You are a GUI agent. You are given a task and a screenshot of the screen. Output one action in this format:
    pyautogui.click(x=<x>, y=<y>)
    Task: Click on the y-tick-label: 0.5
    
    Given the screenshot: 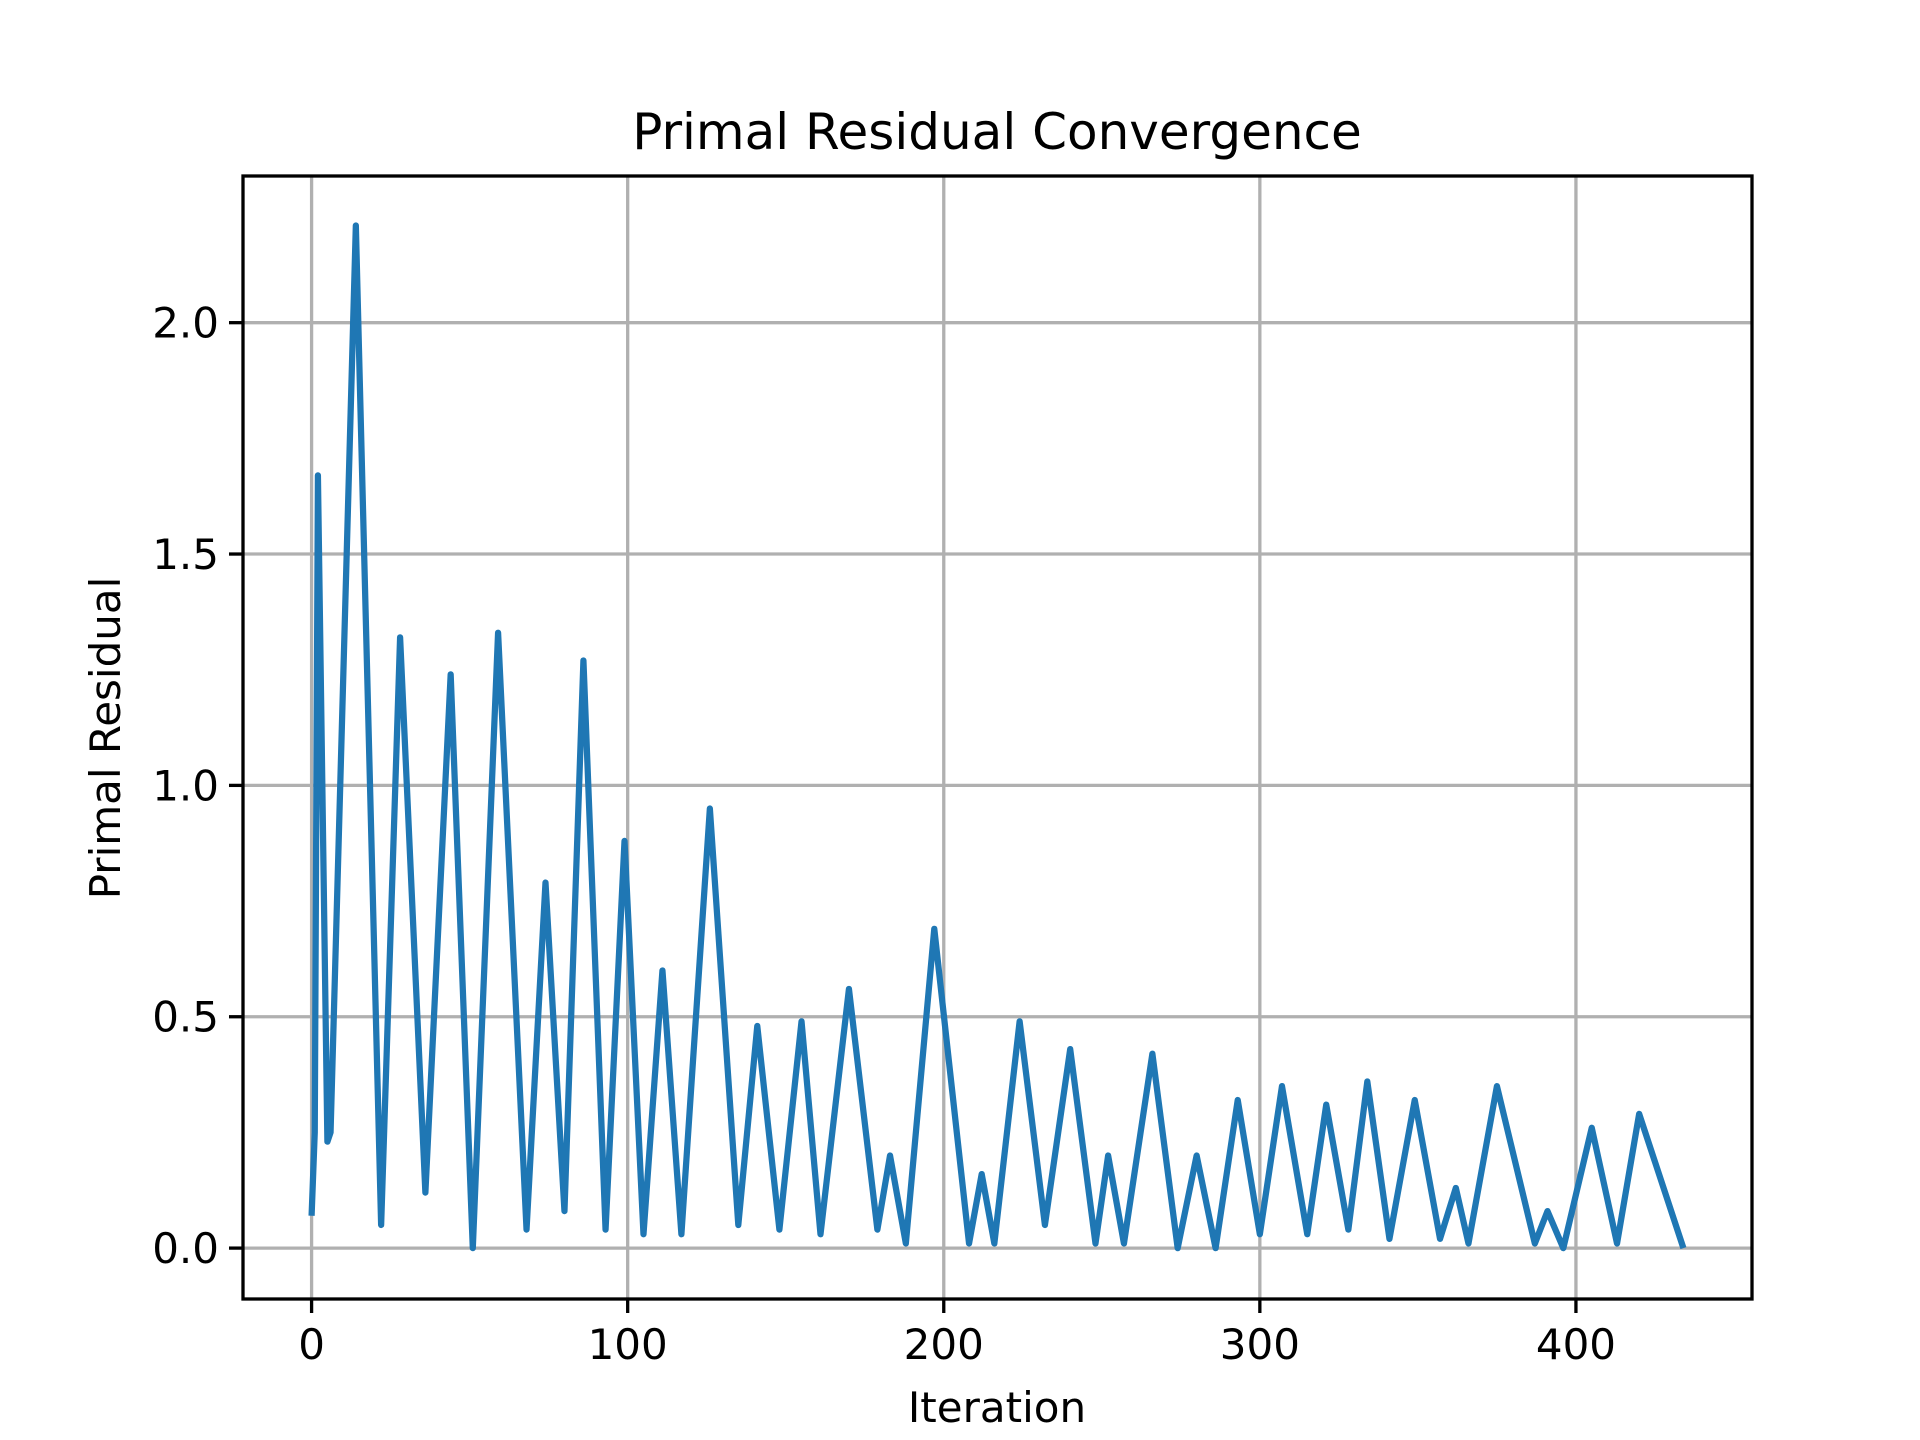 What is the action you would take?
    pyautogui.click(x=185, y=1017)
    